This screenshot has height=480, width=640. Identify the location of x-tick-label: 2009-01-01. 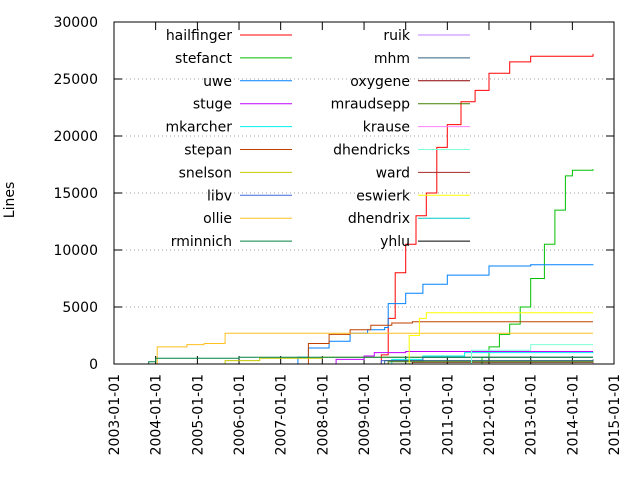
(365, 414).